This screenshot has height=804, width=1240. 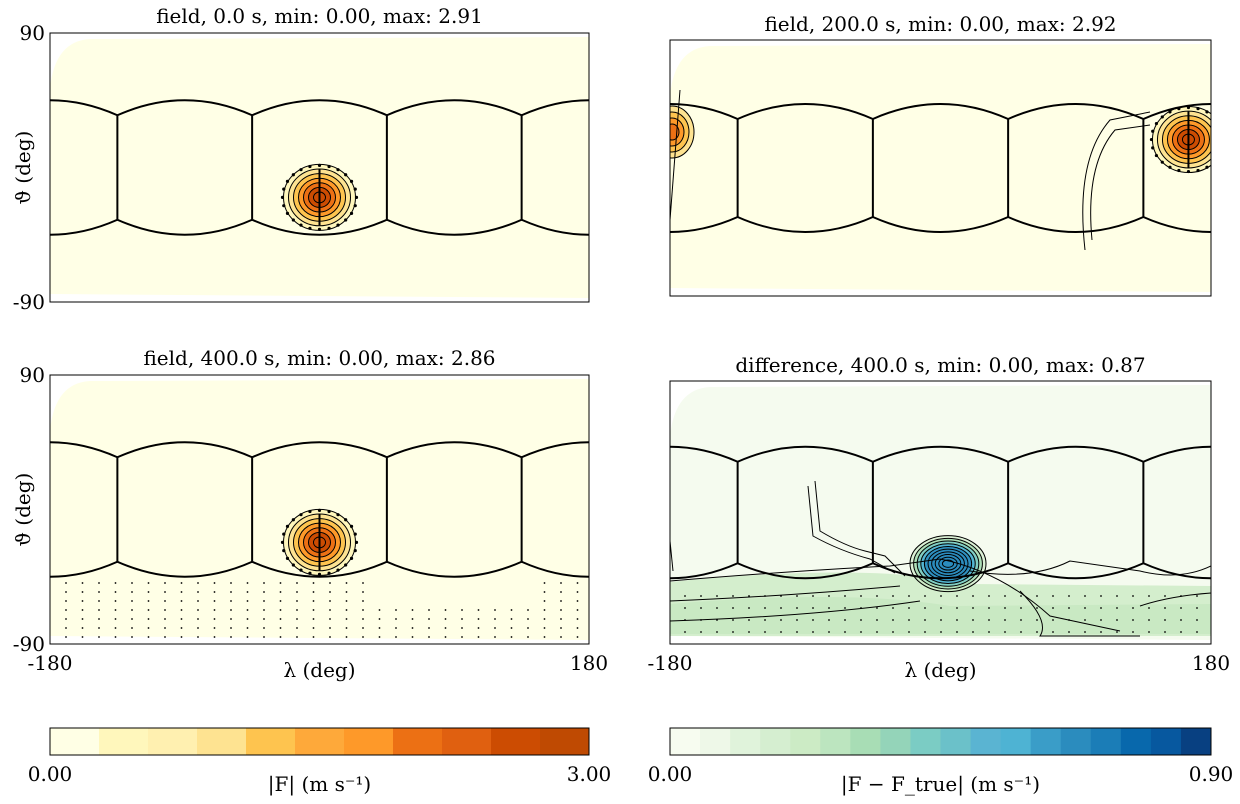 What do you see at coordinates (1211, 663) in the screenshot?
I see `x-tick-label: 180` at bounding box center [1211, 663].